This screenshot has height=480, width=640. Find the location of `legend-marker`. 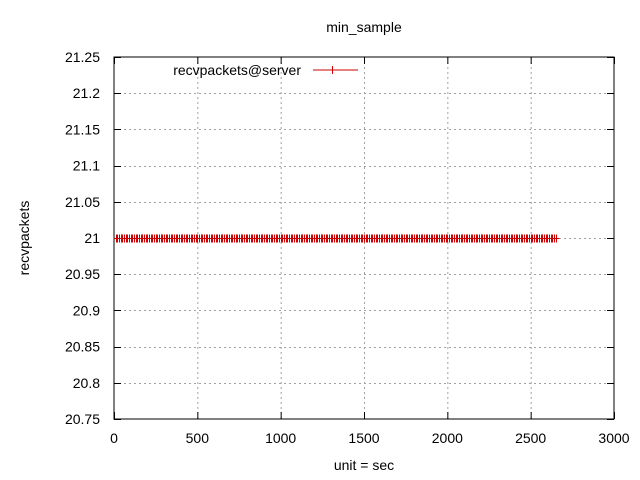

legend-marker is located at coordinates (332, 70).